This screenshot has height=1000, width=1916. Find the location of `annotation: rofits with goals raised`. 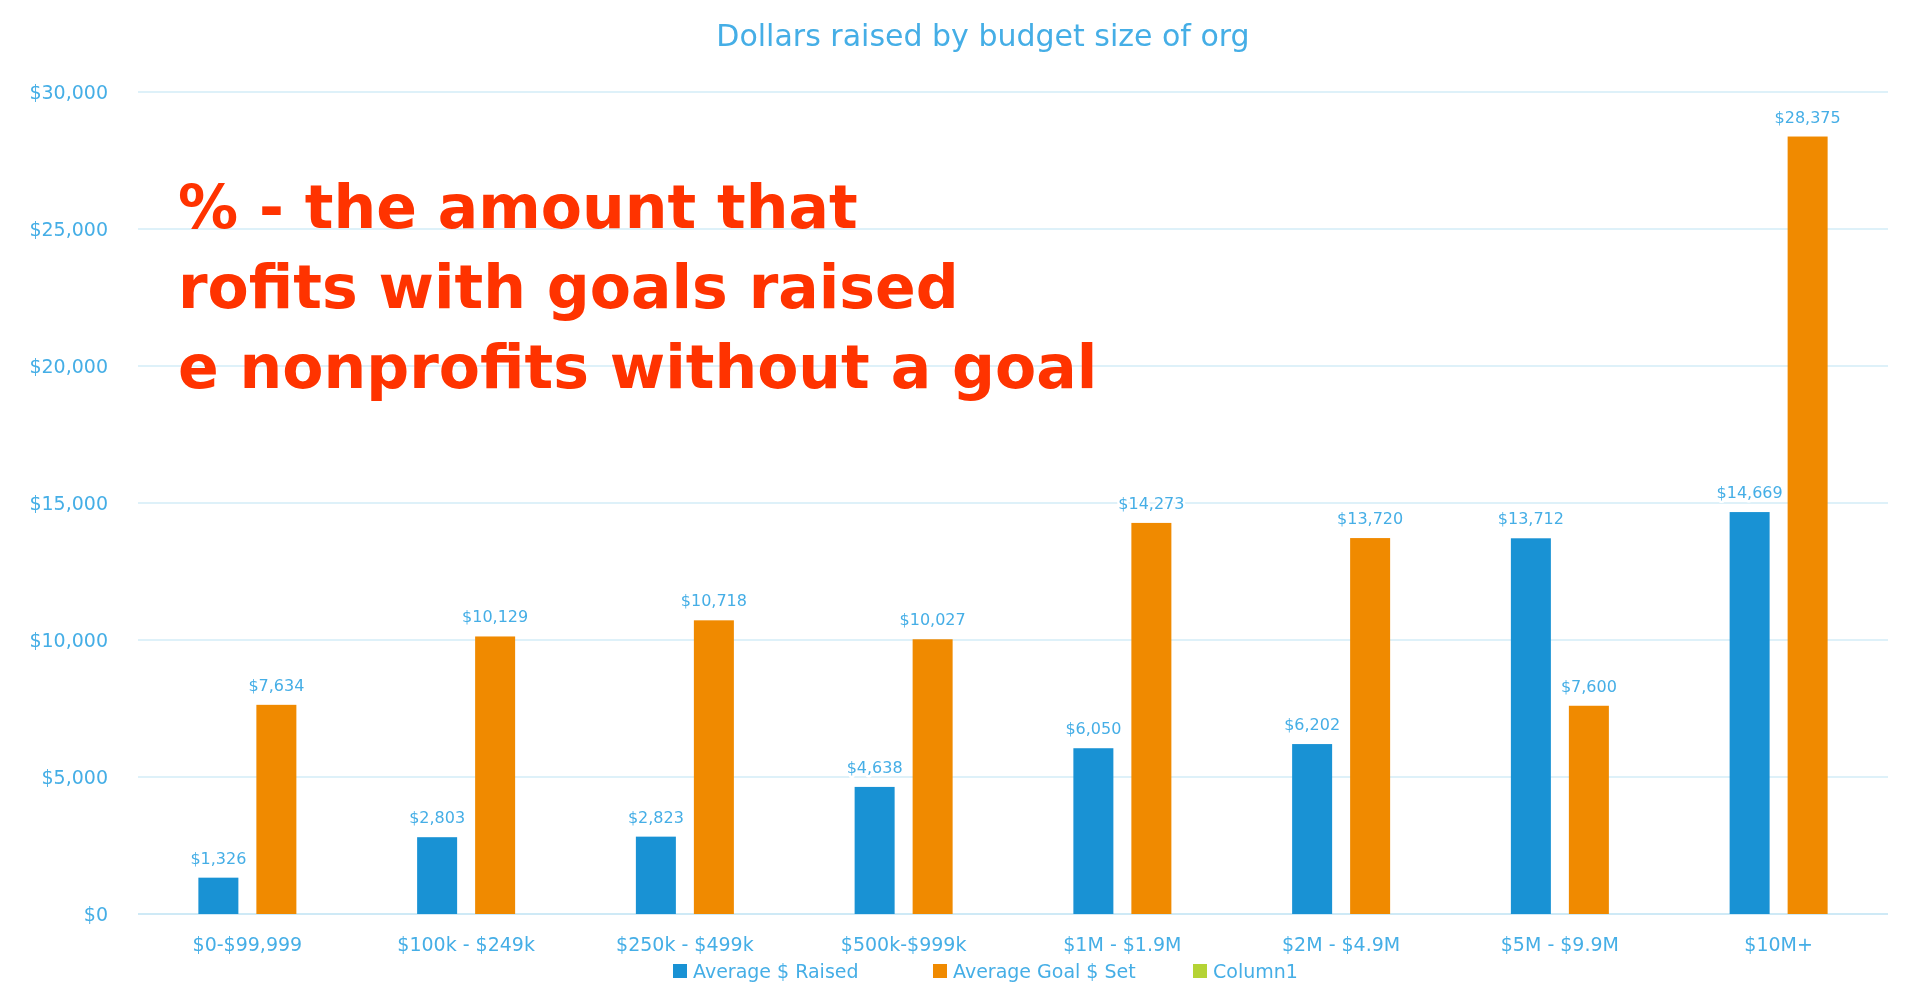

annotation: rofits with goals raised is located at coordinates (568, 287).